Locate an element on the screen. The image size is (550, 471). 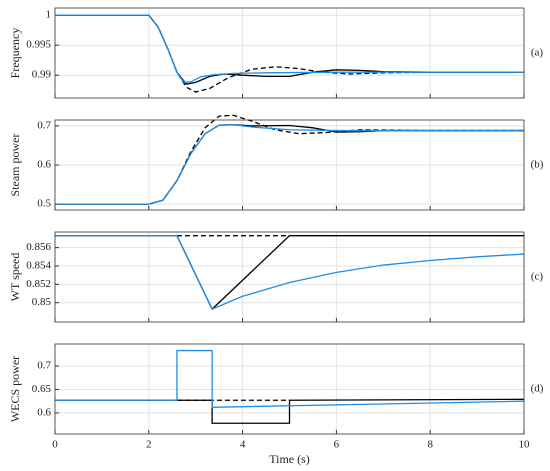
x-tick-label: 2 is located at coordinates (149, 445).